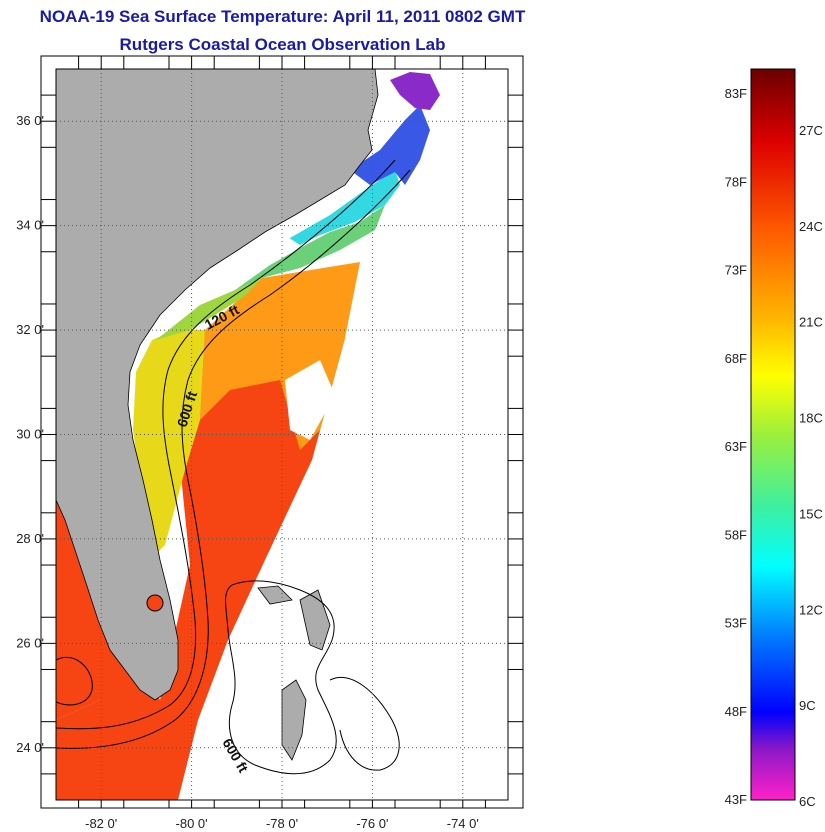  Describe the element at coordinates (736, 181) in the screenshot. I see `colorbar-f-label: 78F` at that location.